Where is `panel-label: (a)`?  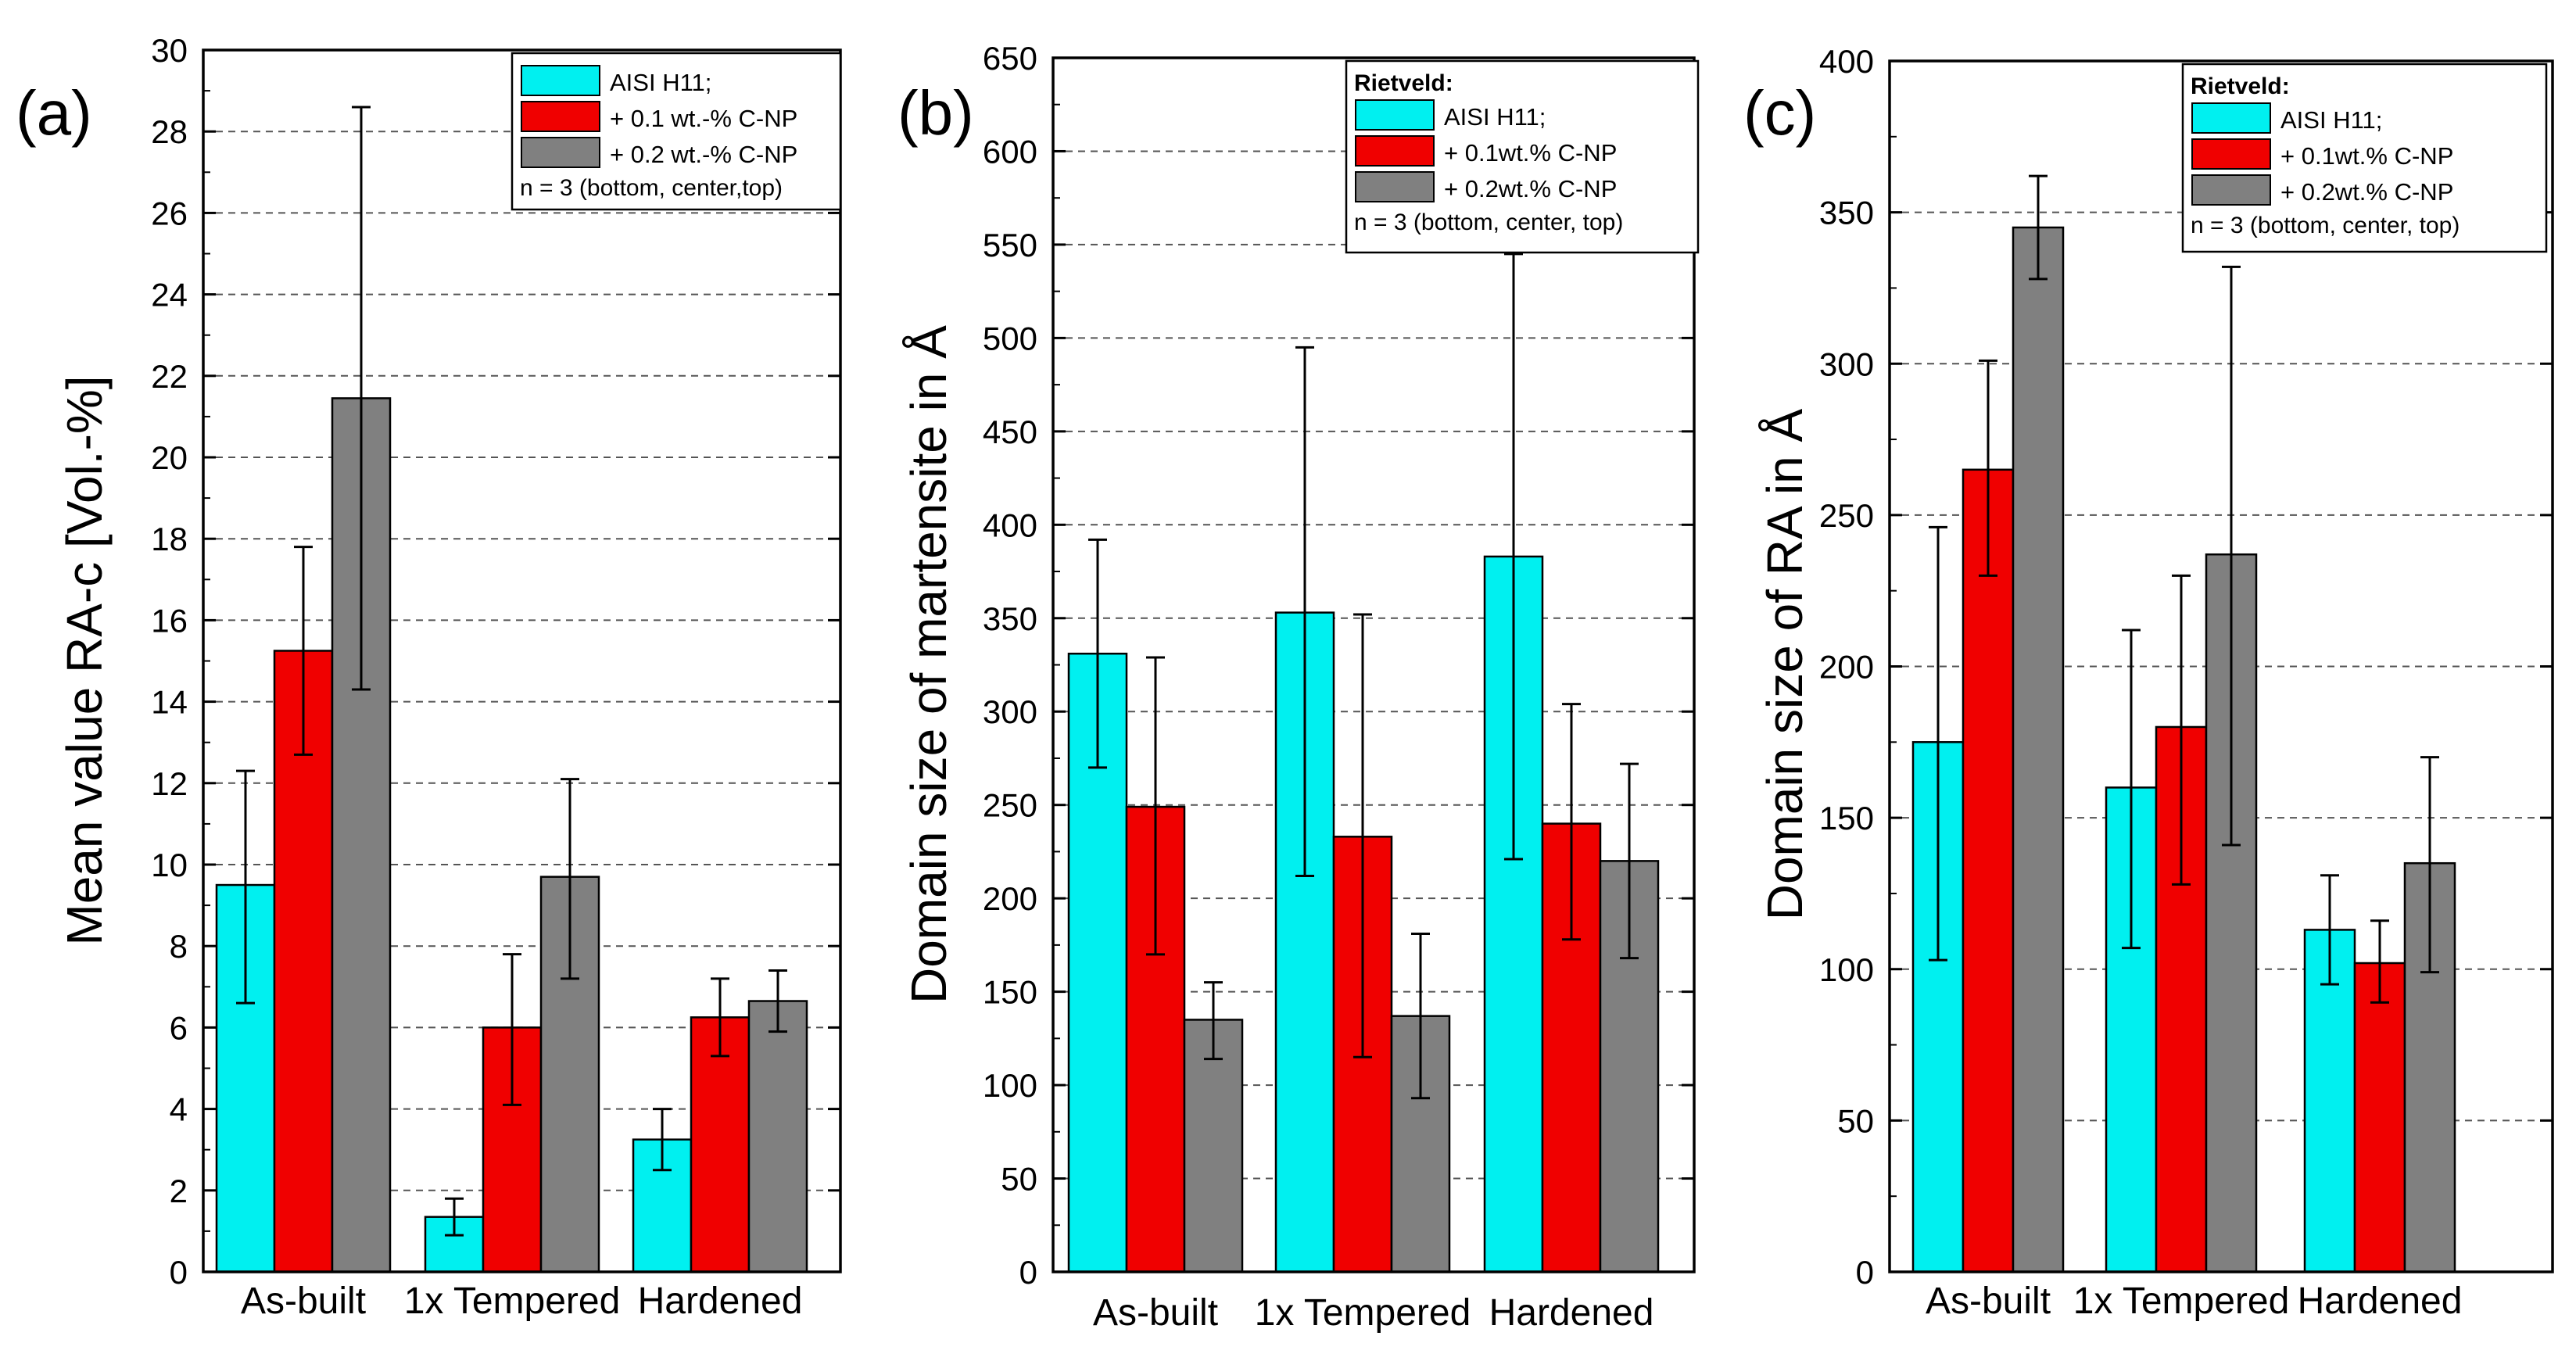 panel-label: (a) is located at coordinates (54, 113).